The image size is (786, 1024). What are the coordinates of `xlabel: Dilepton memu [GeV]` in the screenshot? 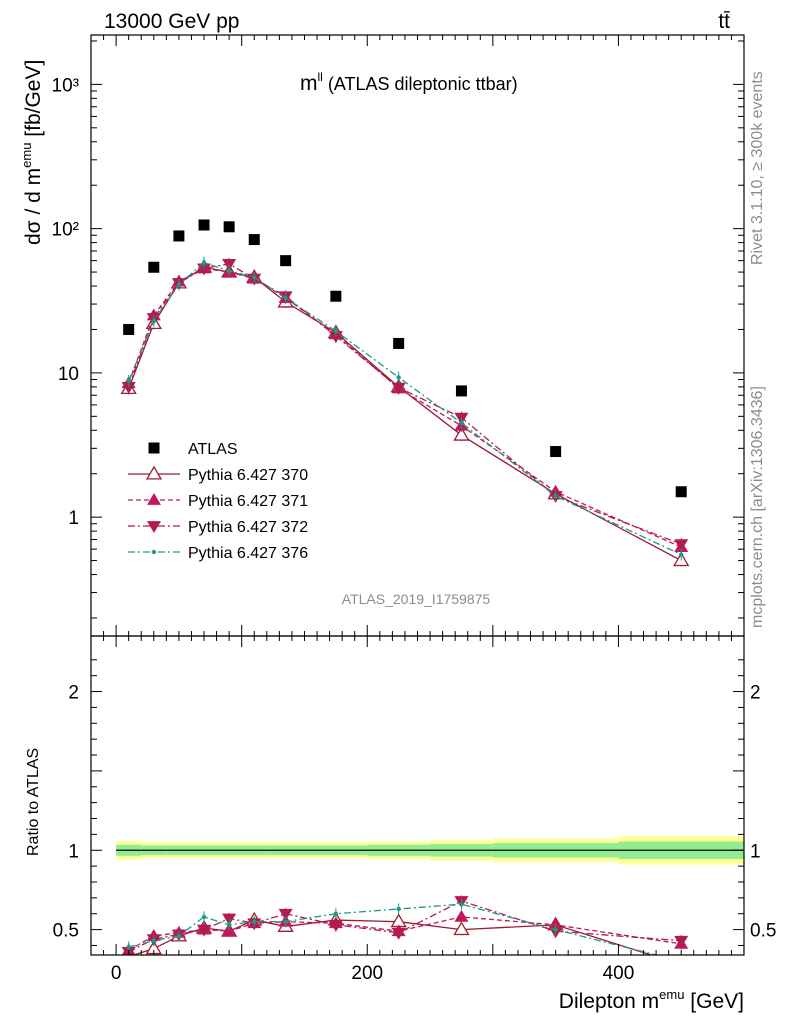 It's located at (651, 1000).